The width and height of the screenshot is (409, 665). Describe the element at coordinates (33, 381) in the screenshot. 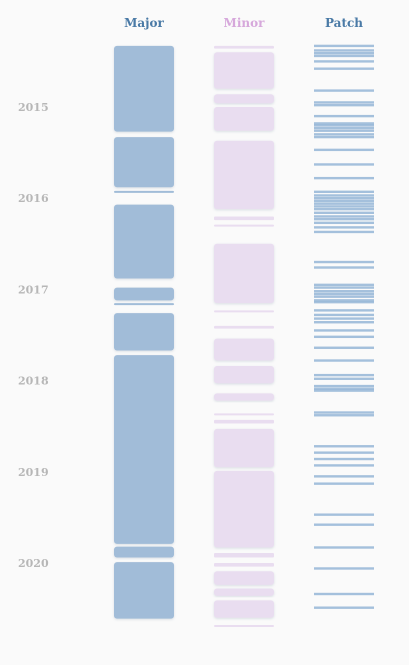

I see `year-label-2018: 2018` at that location.